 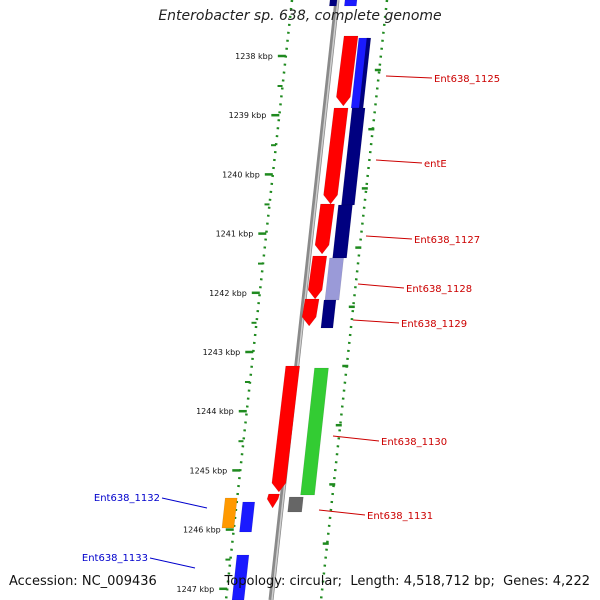 I want to click on reverse-gene-arrow, so click(x=351, y=3).